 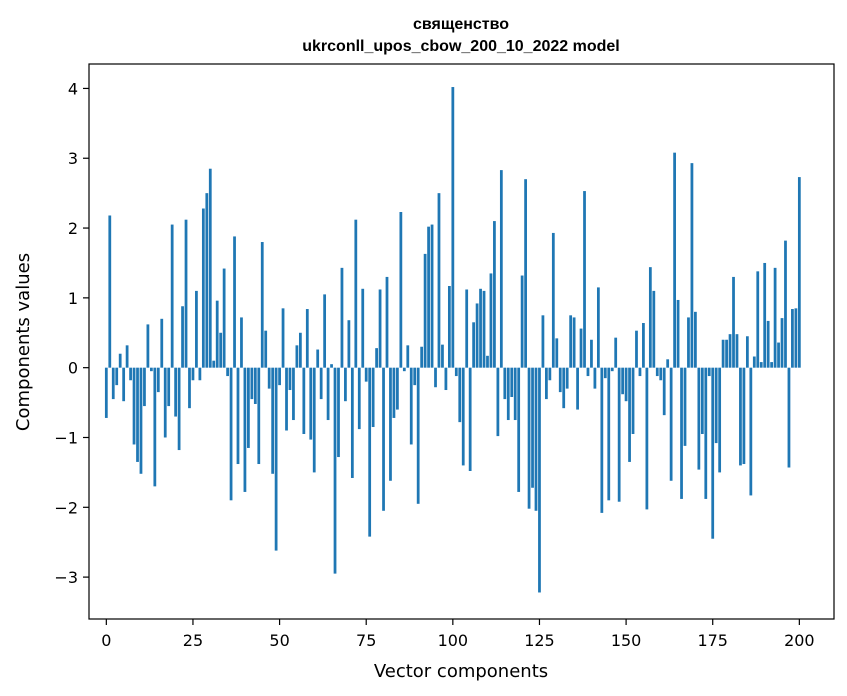 What do you see at coordinates (366, 640) in the screenshot?
I see `x-tick-label: 75` at bounding box center [366, 640].